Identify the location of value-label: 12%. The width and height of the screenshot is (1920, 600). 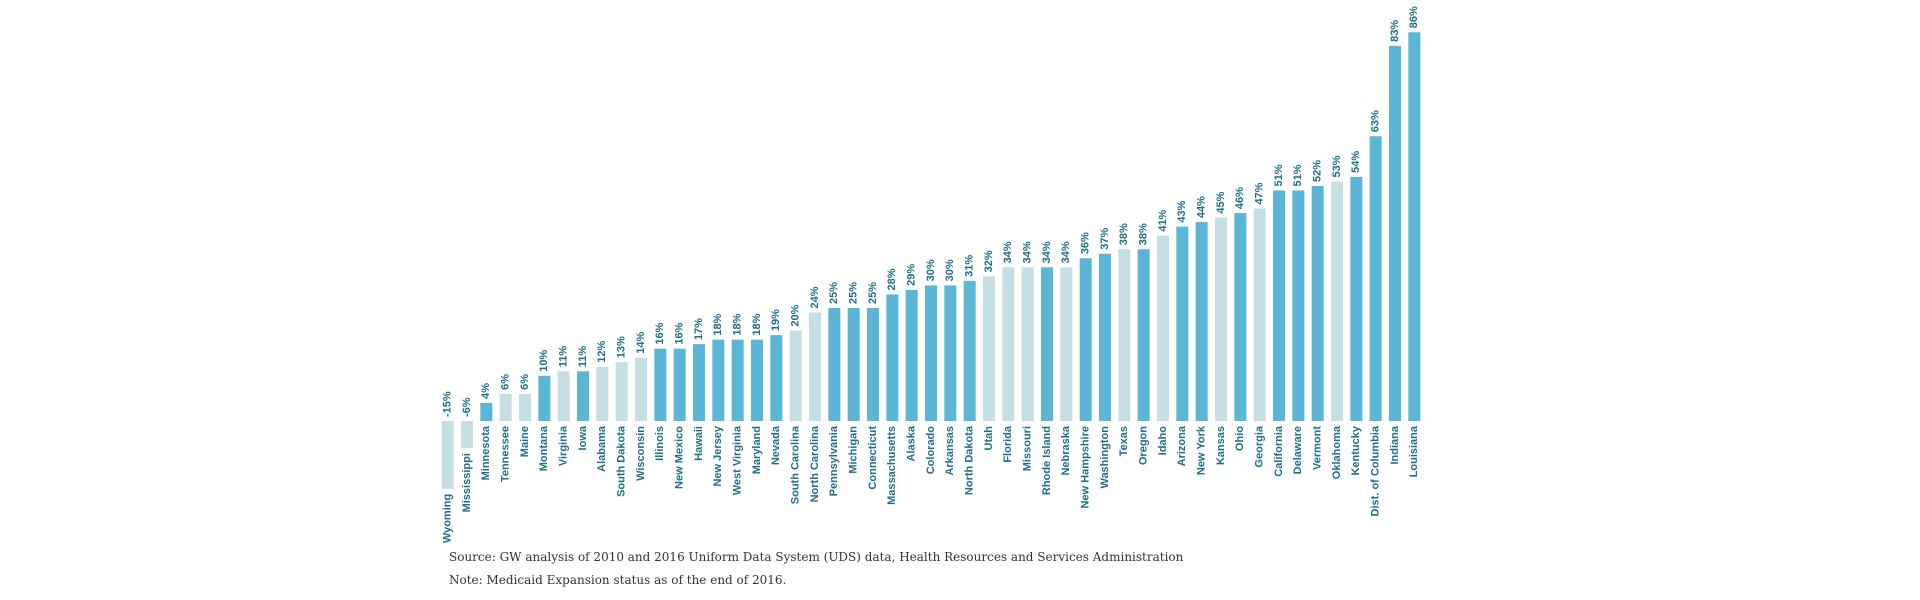
(602, 352).